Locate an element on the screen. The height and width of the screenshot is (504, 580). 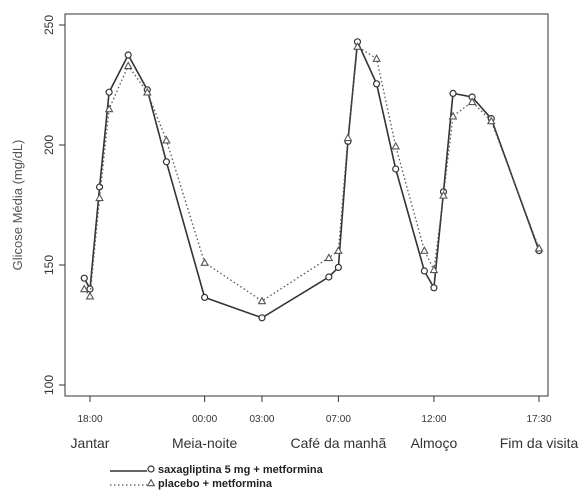
x-tick-label: 07:00 is located at coordinates (338, 419).